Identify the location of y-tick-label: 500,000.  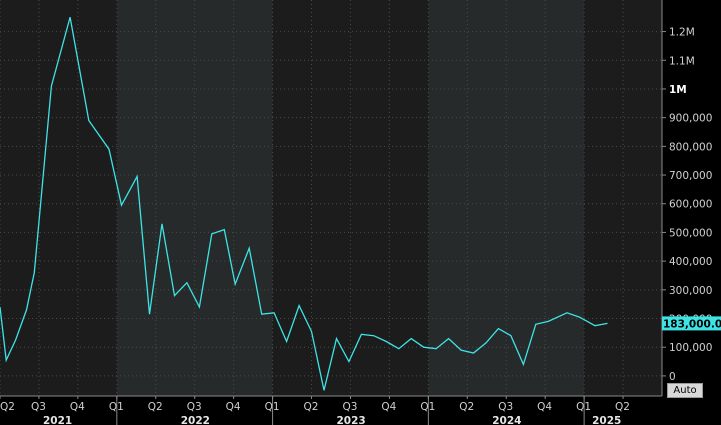
(690, 233).